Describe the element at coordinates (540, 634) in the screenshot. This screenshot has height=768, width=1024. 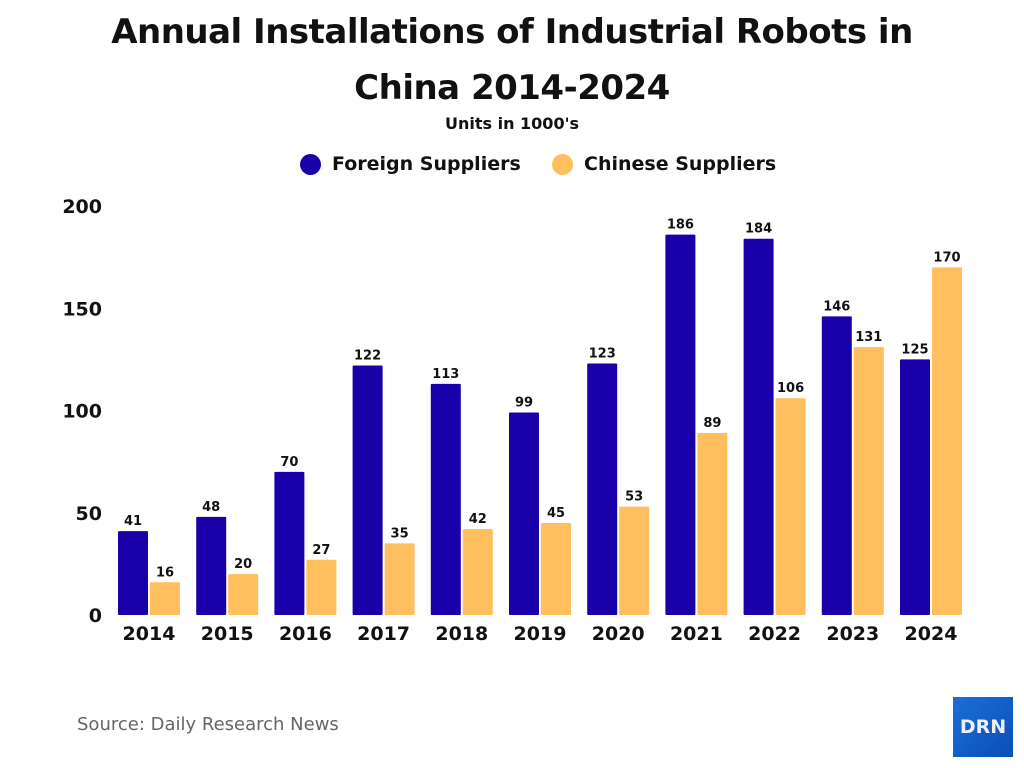
I see `x-tick-label: 2019` at that location.